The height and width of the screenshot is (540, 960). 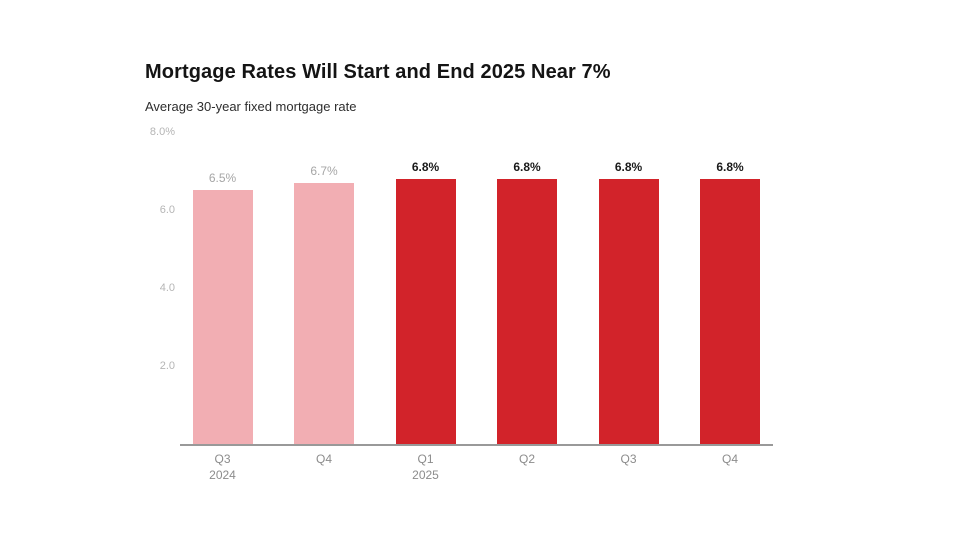 I want to click on y-tick-label: 6.0, so click(x=167, y=210).